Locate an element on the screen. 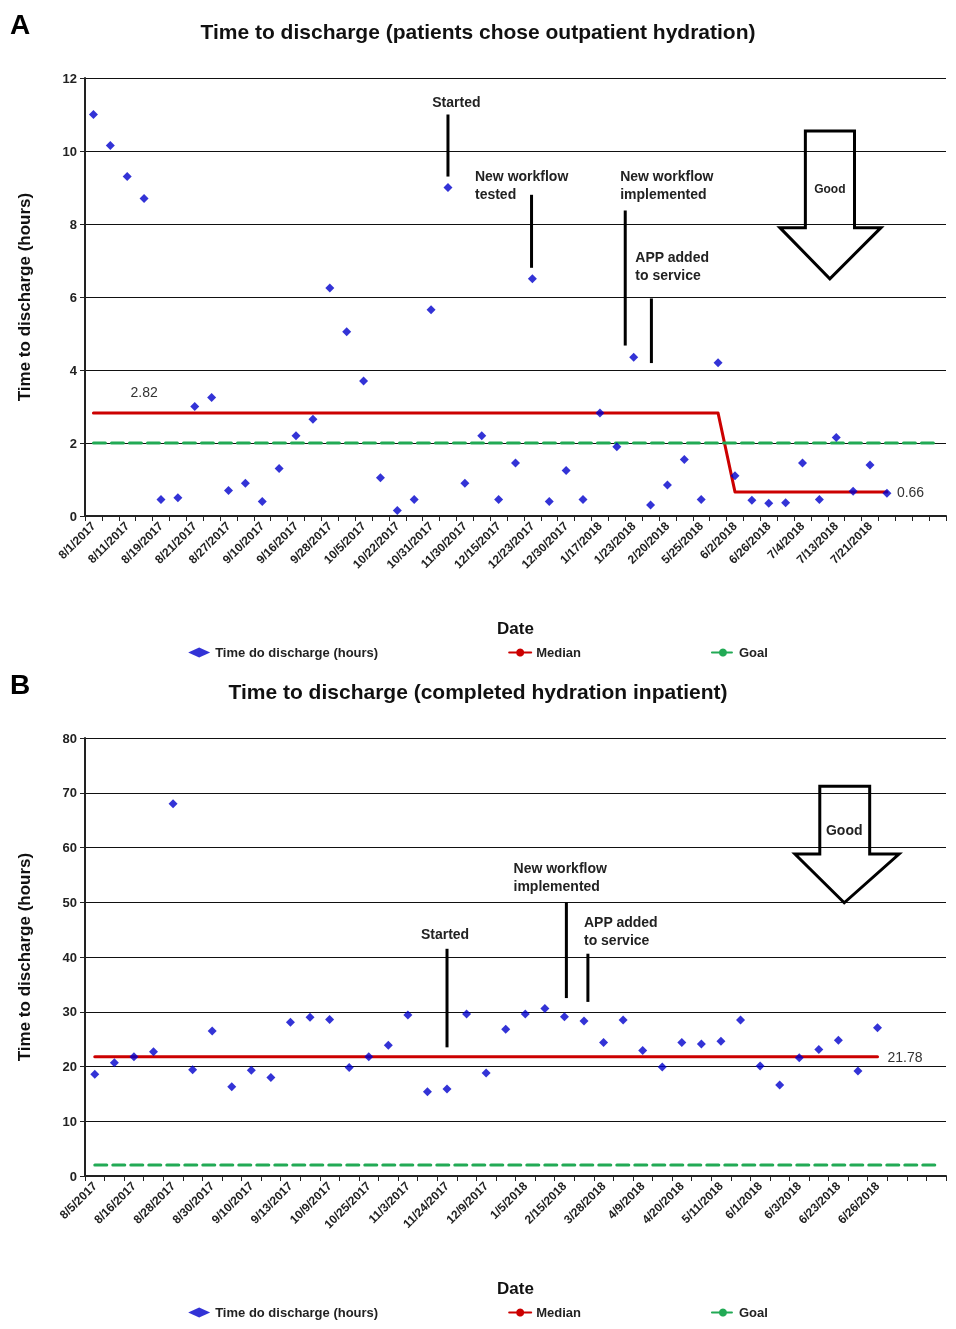  y-tick-label: 8 is located at coordinates (73, 224).